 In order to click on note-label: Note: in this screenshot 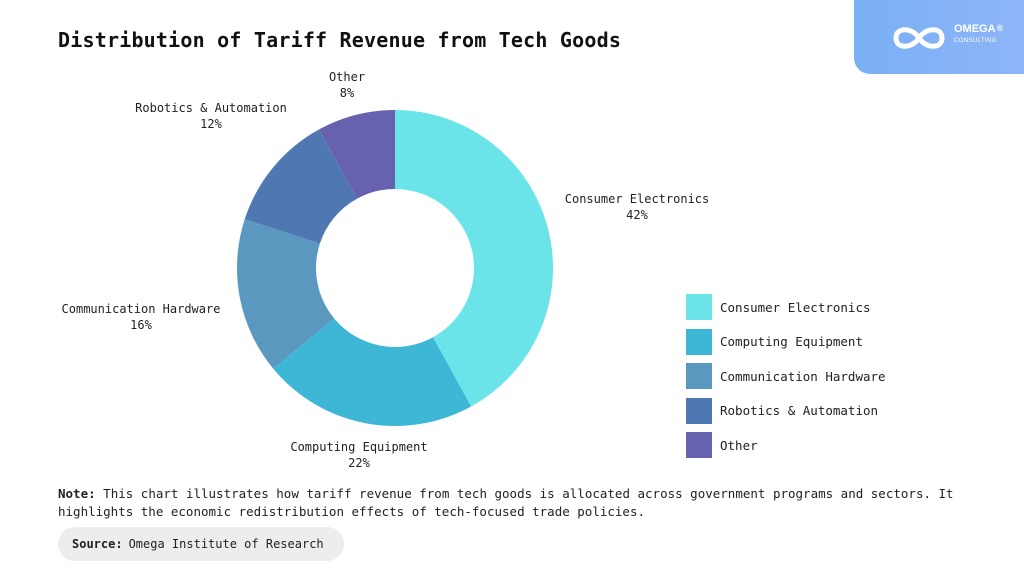, I will do `click(77, 493)`.